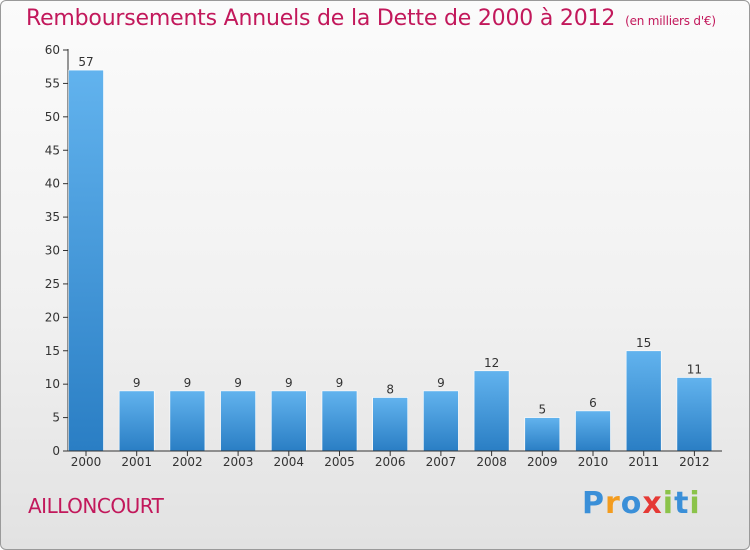 This screenshot has width=750, height=550. Describe the element at coordinates (187, 462) in the screenshot. I see `x-tick-label: 2002` at that location.